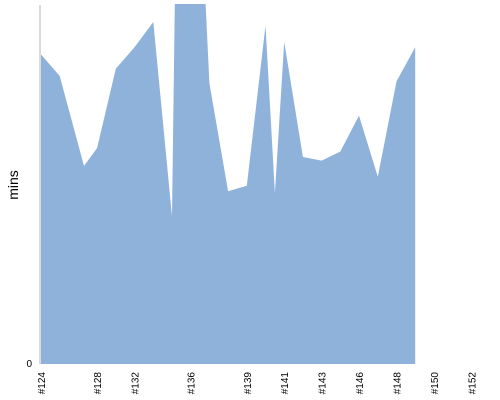  Describe the element at coordinates (285, 383) in the screenshot. I see `x-tick-label: #141` at that location.